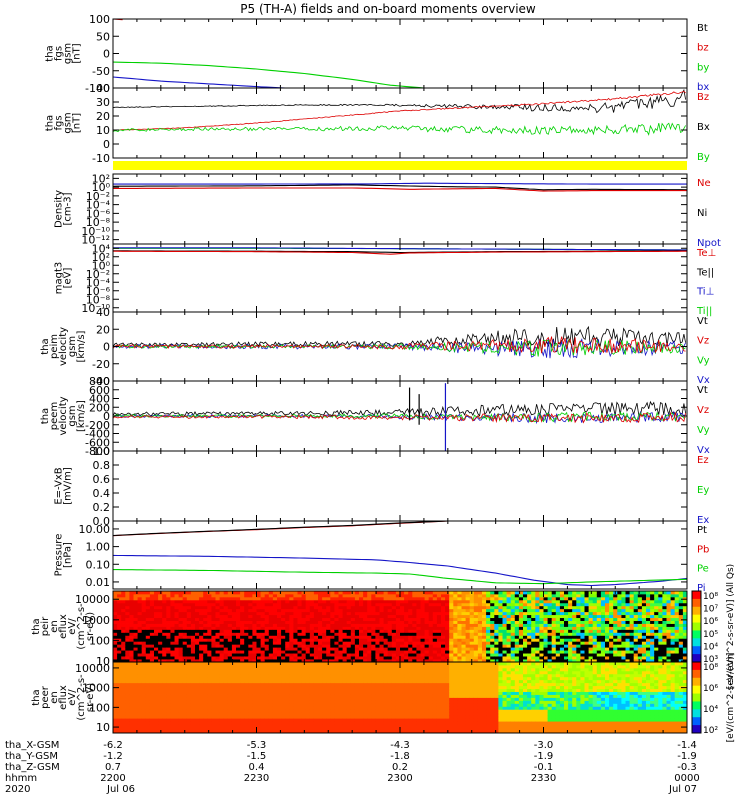 The width and height of the screenshot is (750, 800). I want to click on legend-fgs_gsm: Bx, so click(703, 127).